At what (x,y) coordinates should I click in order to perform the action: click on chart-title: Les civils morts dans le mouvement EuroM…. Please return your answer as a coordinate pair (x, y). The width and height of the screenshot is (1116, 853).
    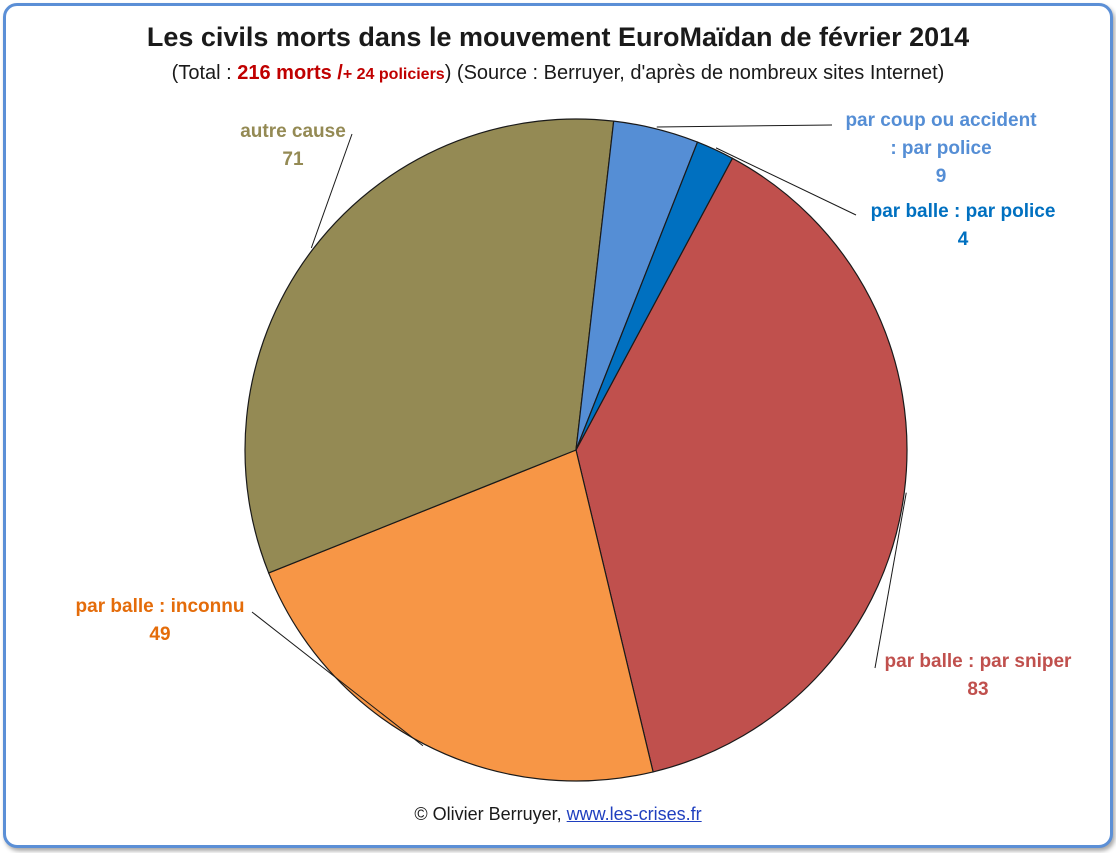
    Looking at the image, I should click on (558, 37).